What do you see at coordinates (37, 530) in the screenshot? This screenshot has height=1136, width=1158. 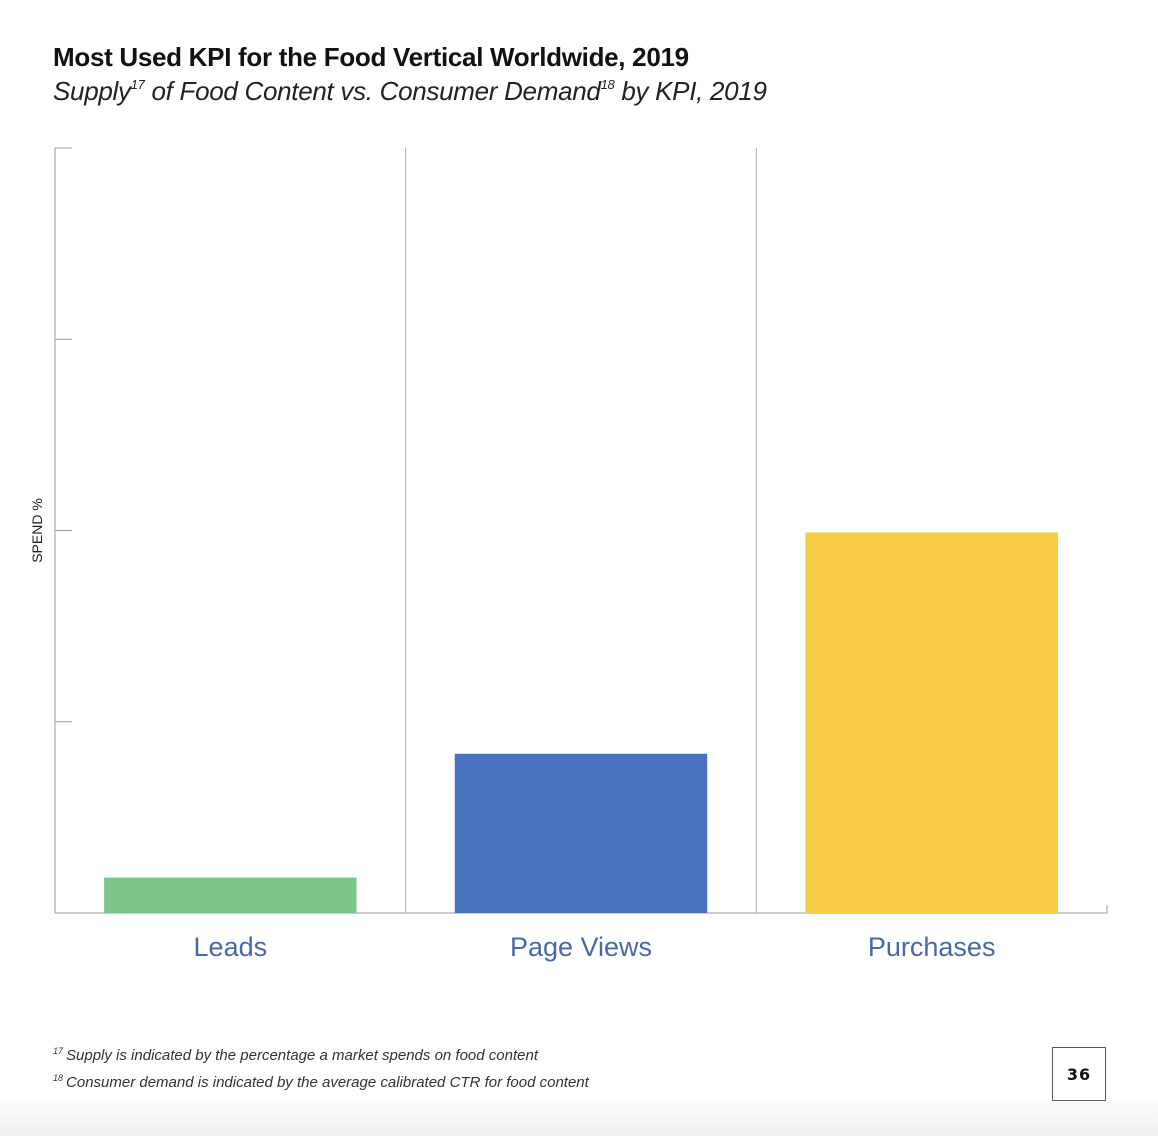 I see `y-axis-label: SPEND %` at bounding box center [37, 530].